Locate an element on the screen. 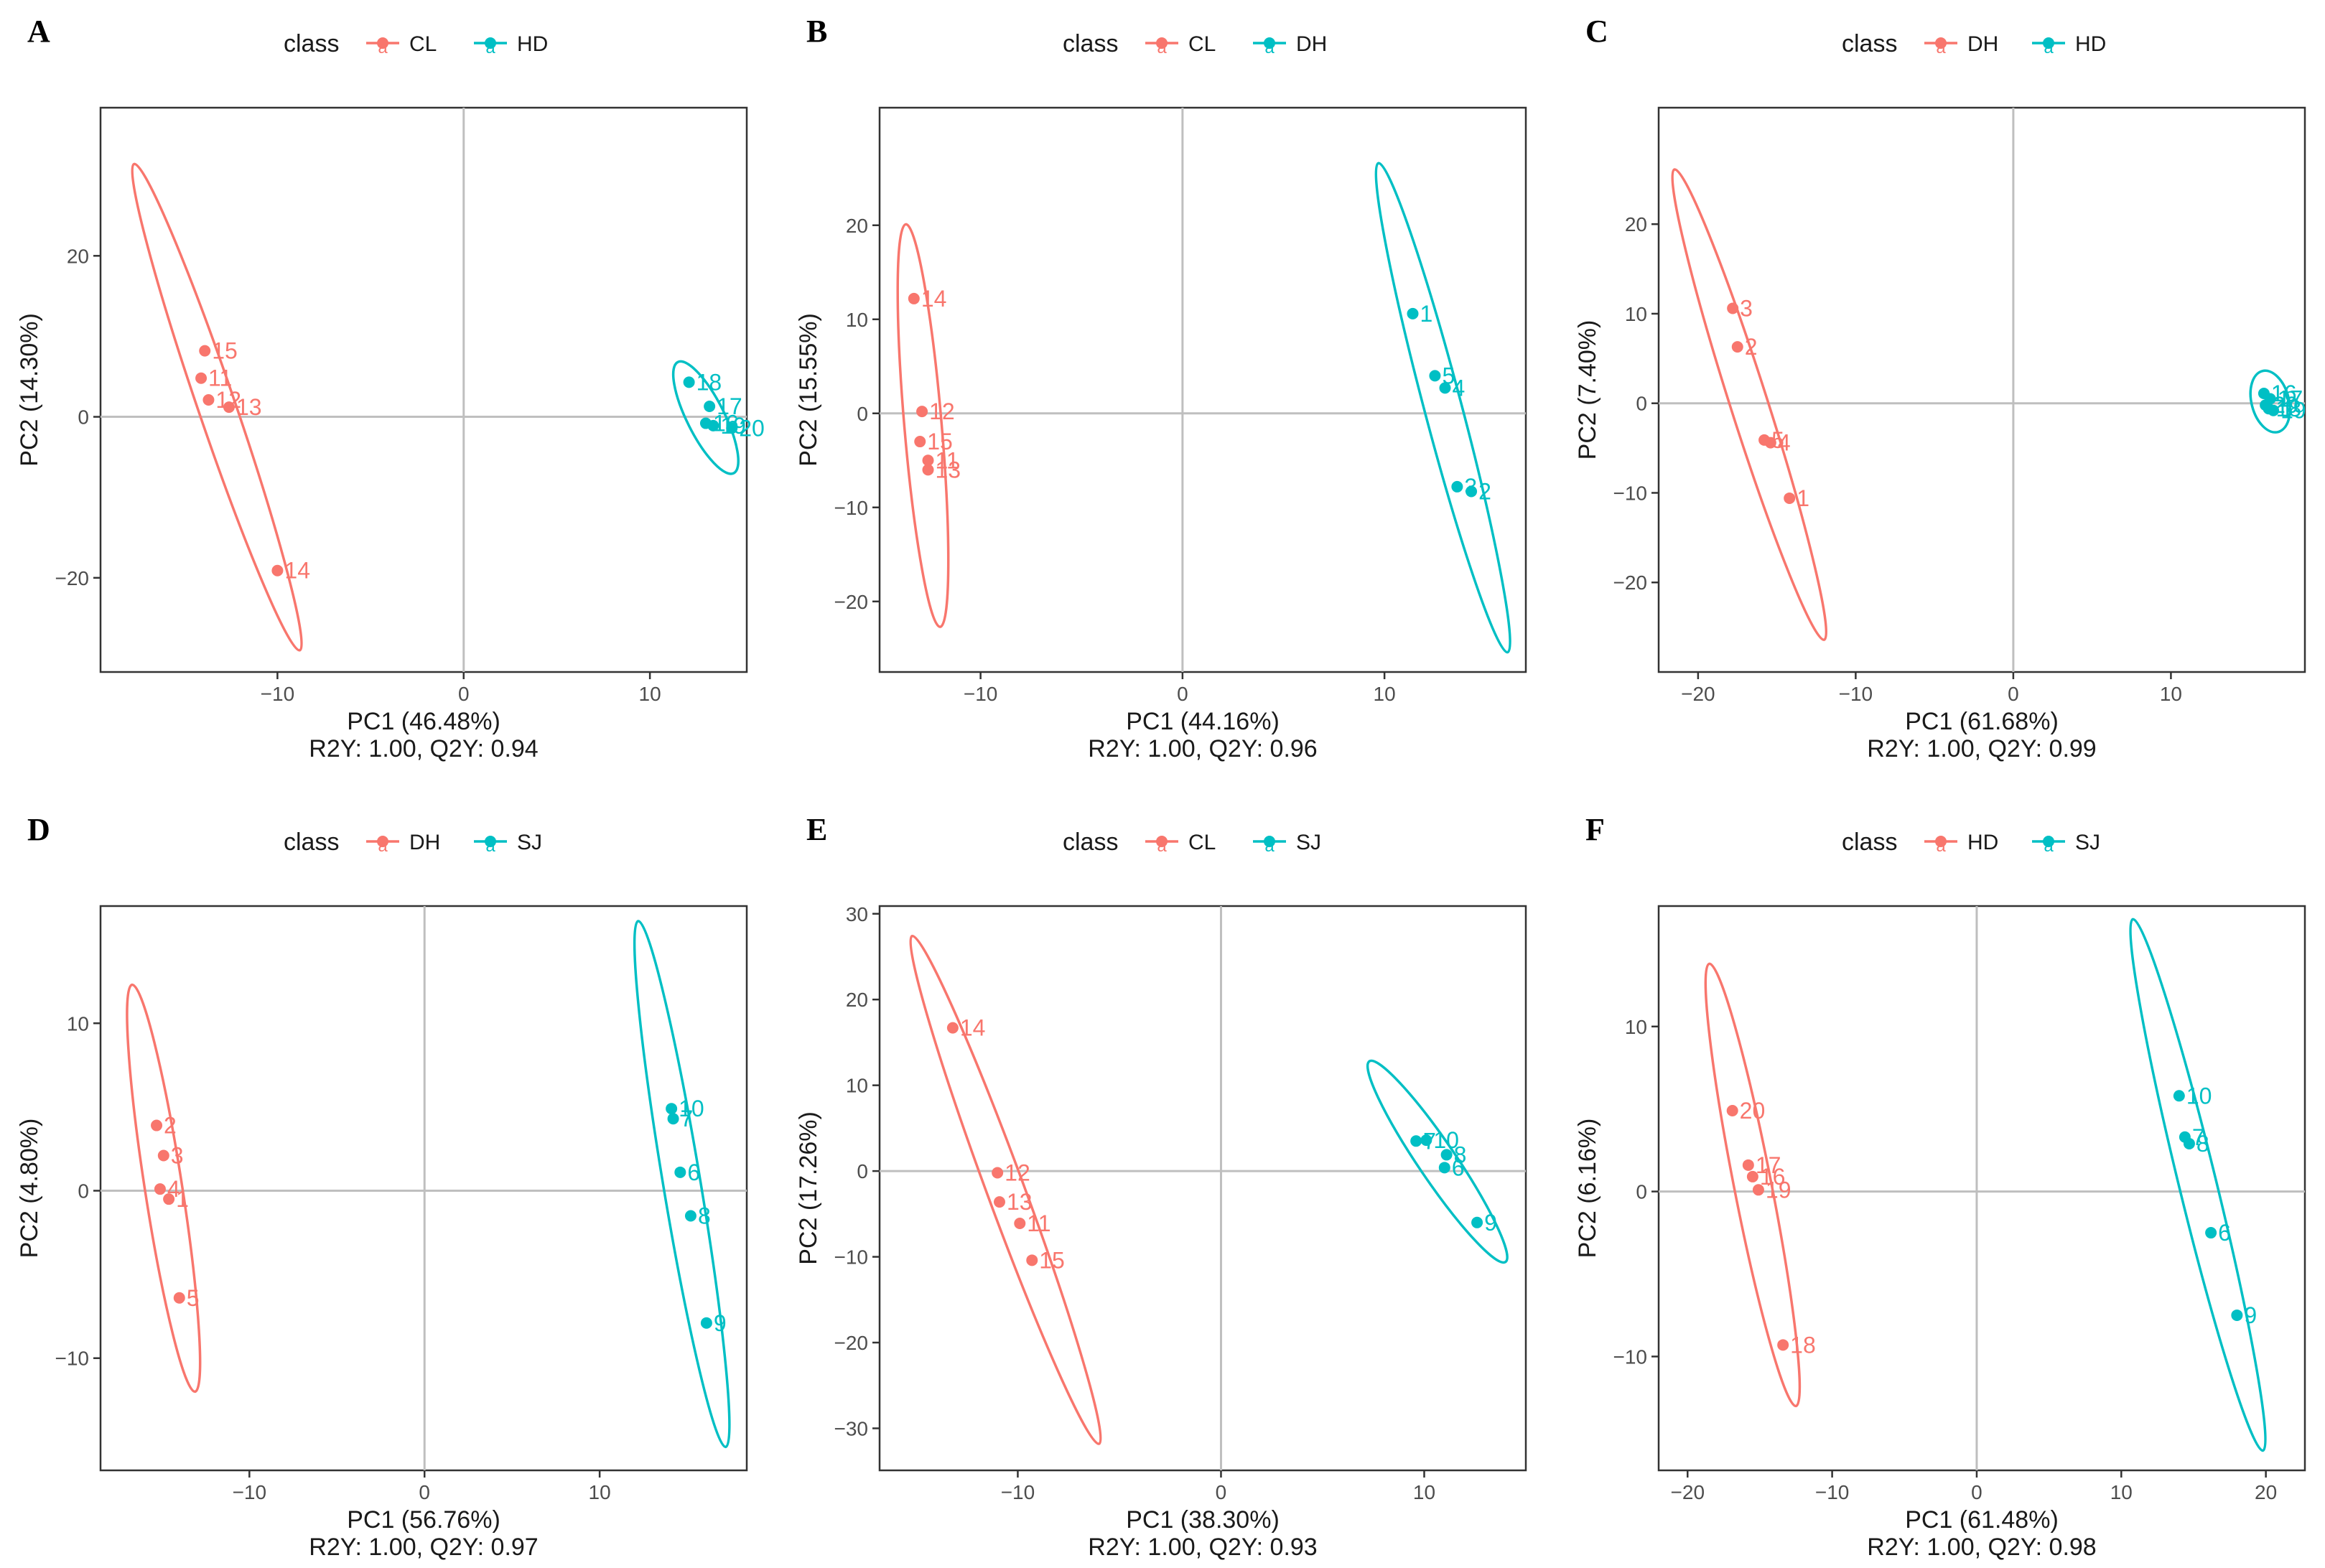  point-label-4: 4 is located at coordinates (1459, 388).